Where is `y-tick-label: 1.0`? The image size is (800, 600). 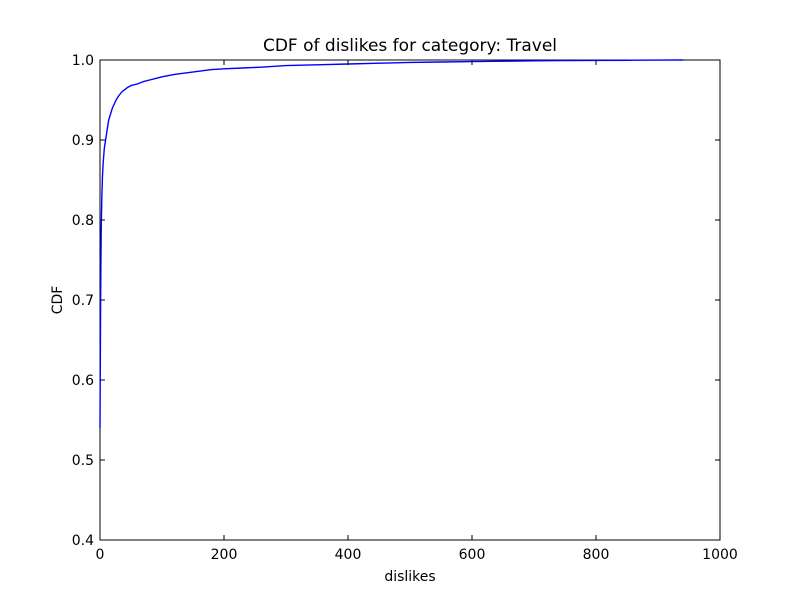
y-tick-label: 1.0 is located at coordinates (83, 61).